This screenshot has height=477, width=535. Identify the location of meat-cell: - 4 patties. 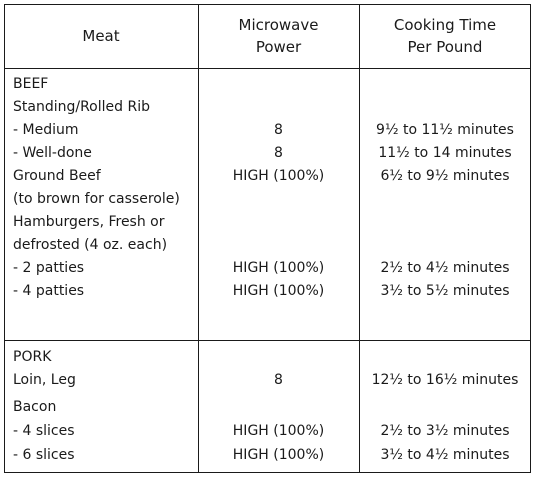
(49, 291).